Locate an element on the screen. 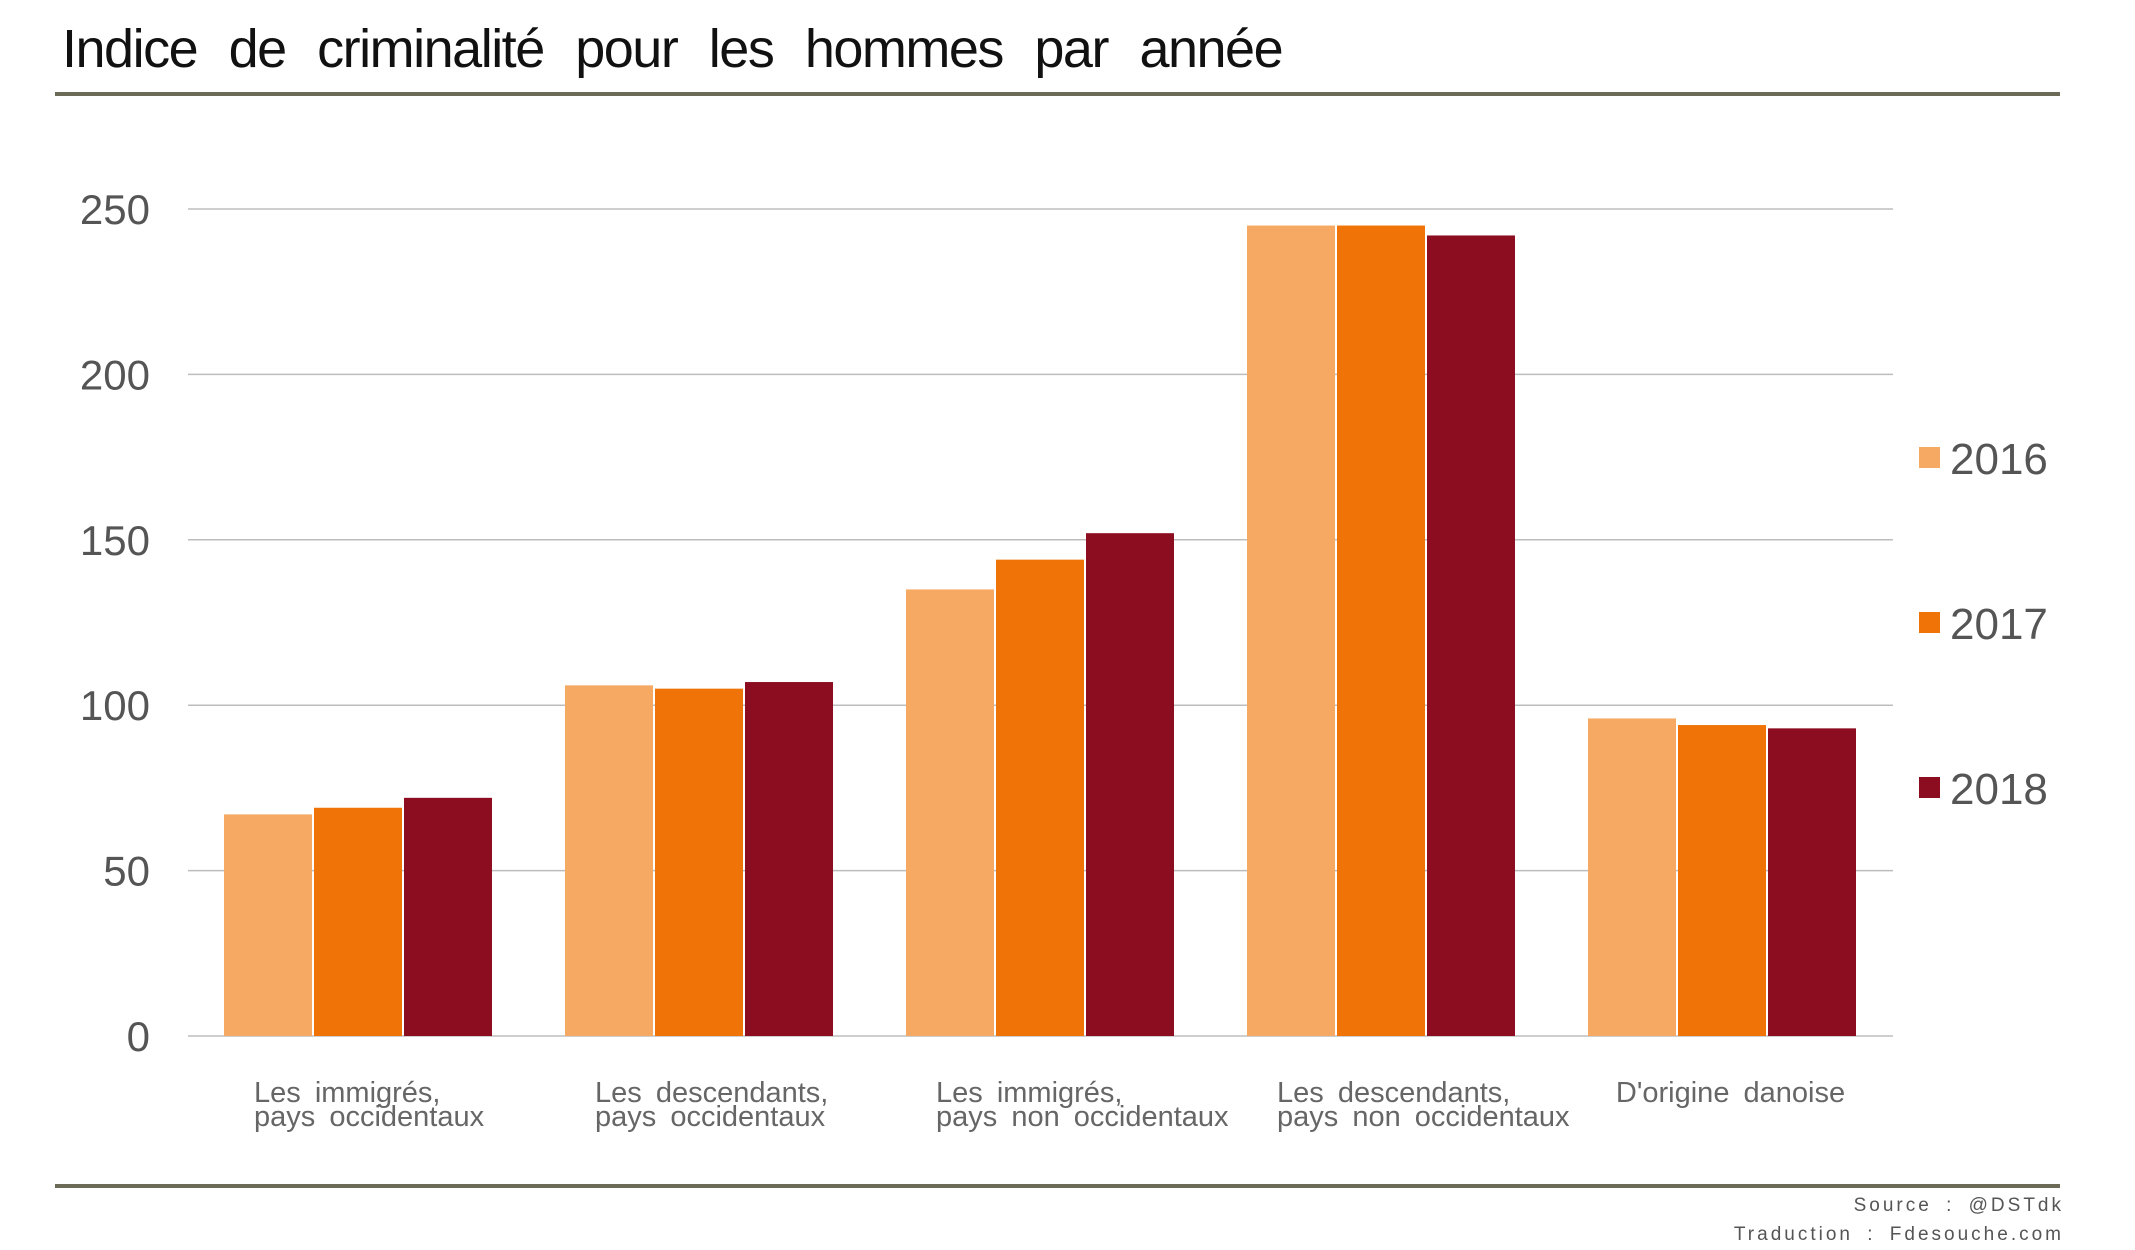 Image resolution: width=2135 pixels, height=1250 pixels. y-tick-label: 250 is located at coordinates (115, 209).